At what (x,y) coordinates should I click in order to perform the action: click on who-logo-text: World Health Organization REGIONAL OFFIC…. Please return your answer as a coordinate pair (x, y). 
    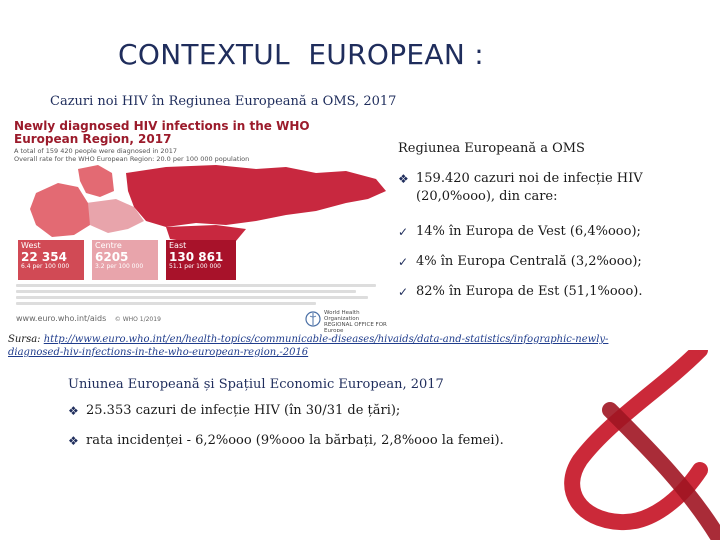
    Looking at the image, I should click on (358, 321).